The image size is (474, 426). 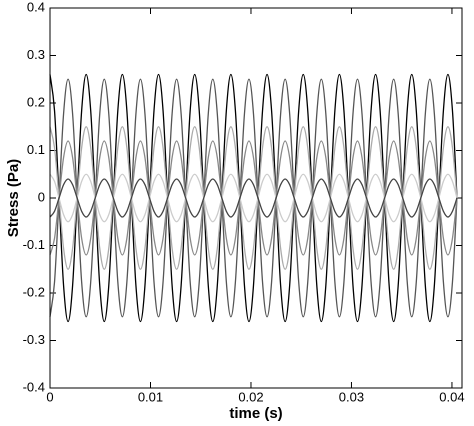 What do you see at coordinates (36, 54) in the screenshot?
I see `y-tick-label: 0.3` at bounding box center [36, 54].